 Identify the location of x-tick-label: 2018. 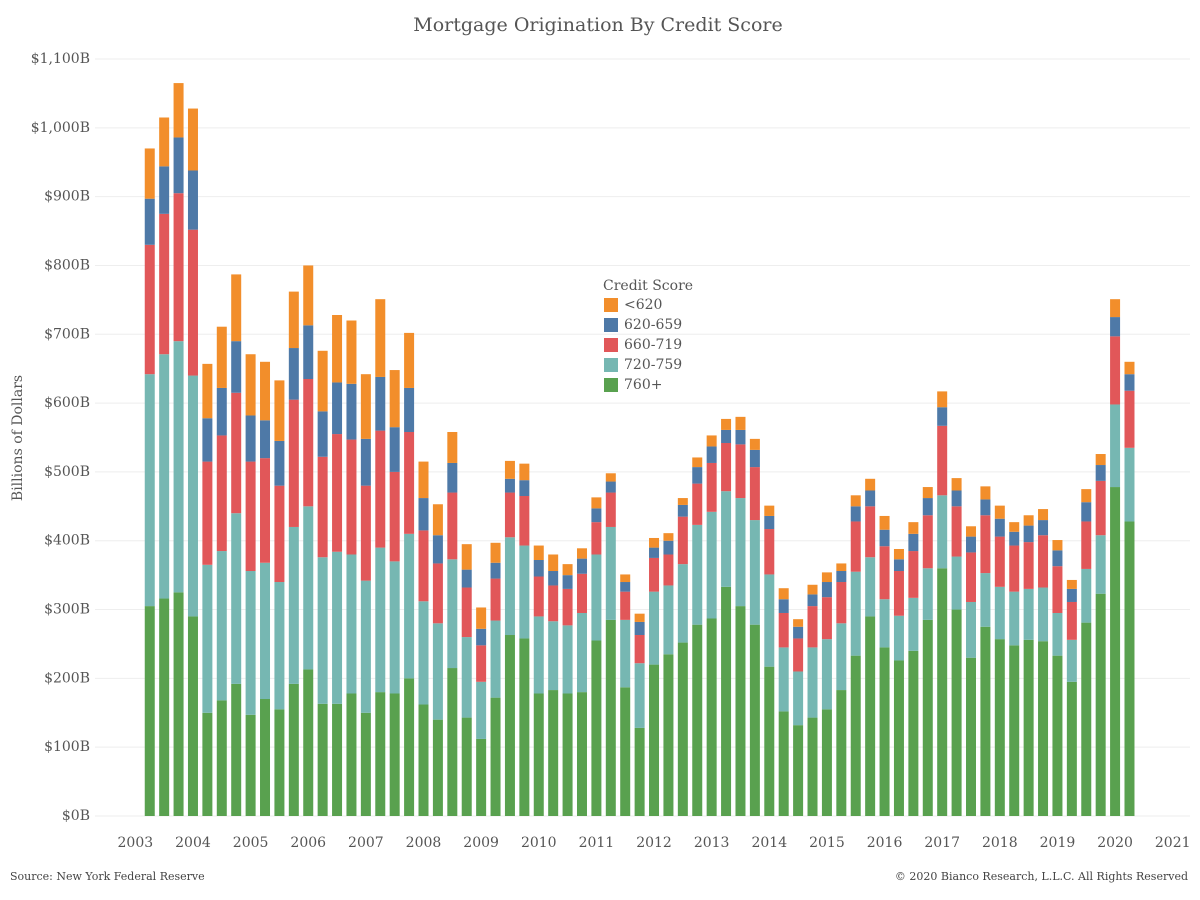
(1000, 843).